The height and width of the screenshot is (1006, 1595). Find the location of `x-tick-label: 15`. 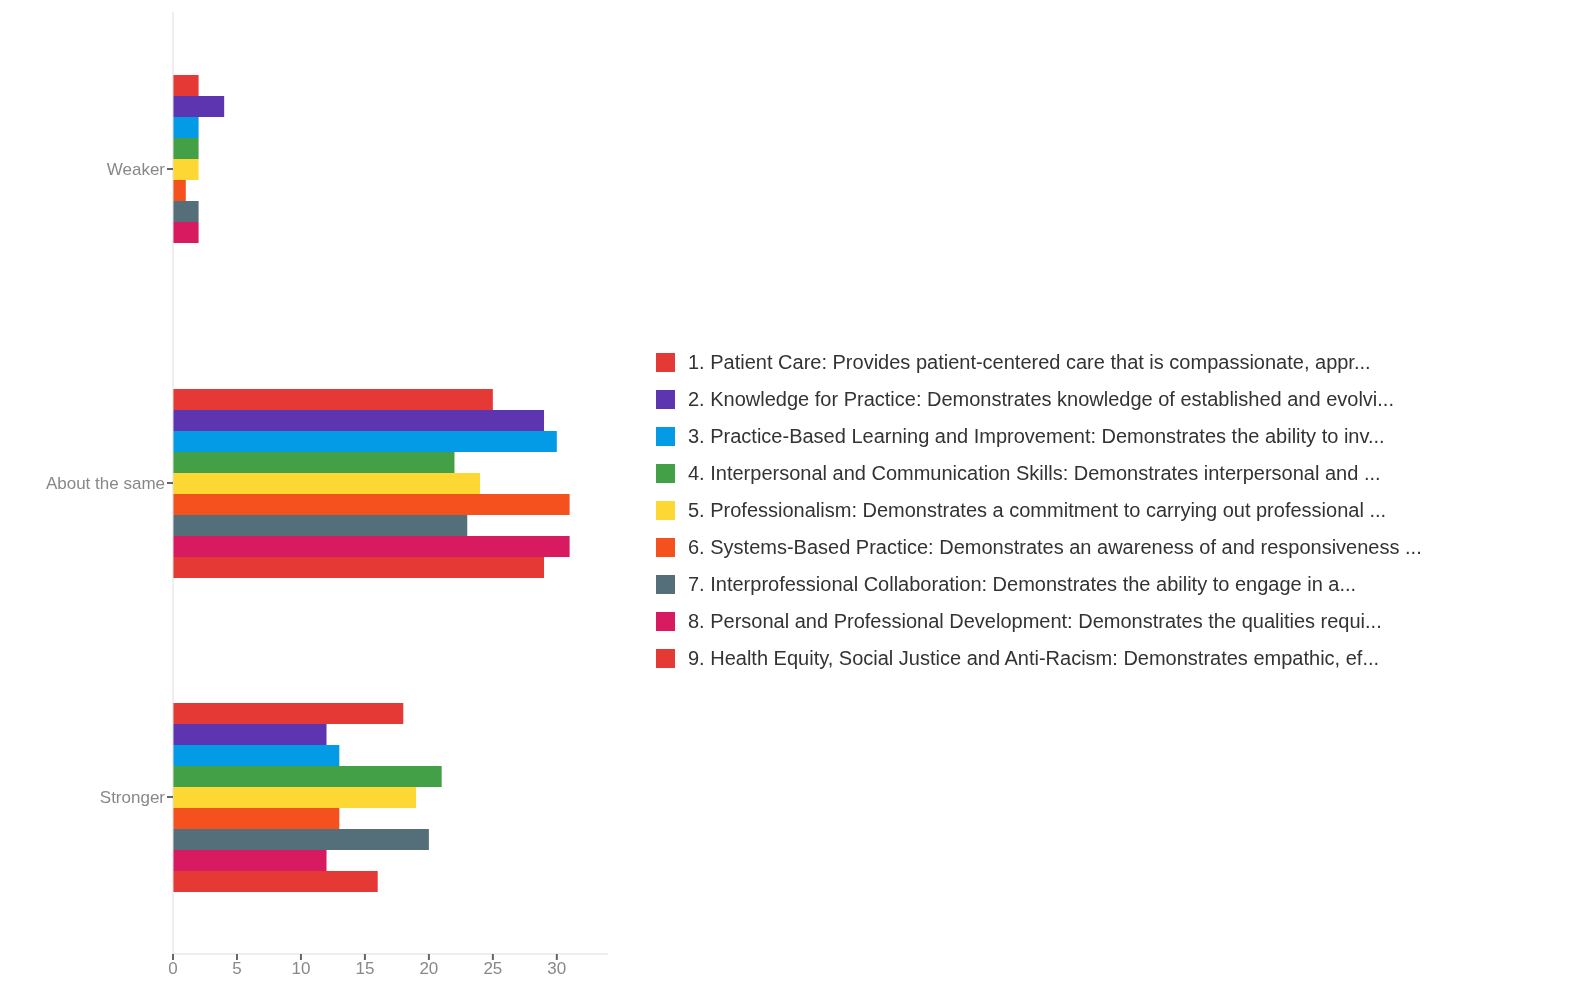

x-tick-label: 15 is located at coordinates (365, 969).